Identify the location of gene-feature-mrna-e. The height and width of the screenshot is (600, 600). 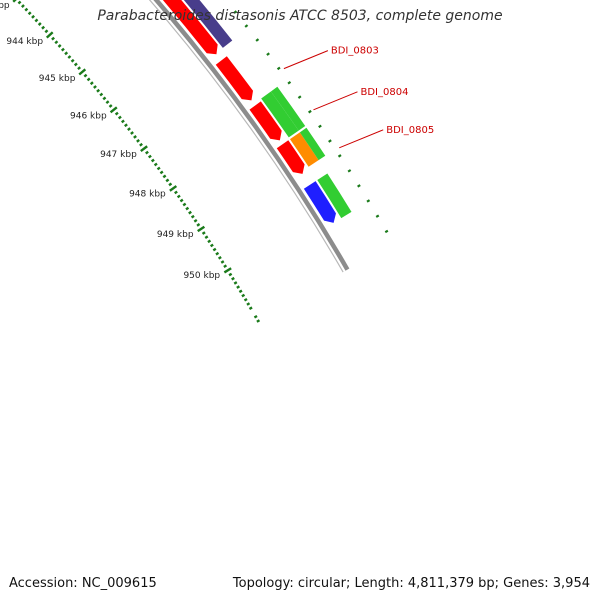
(304, 149).